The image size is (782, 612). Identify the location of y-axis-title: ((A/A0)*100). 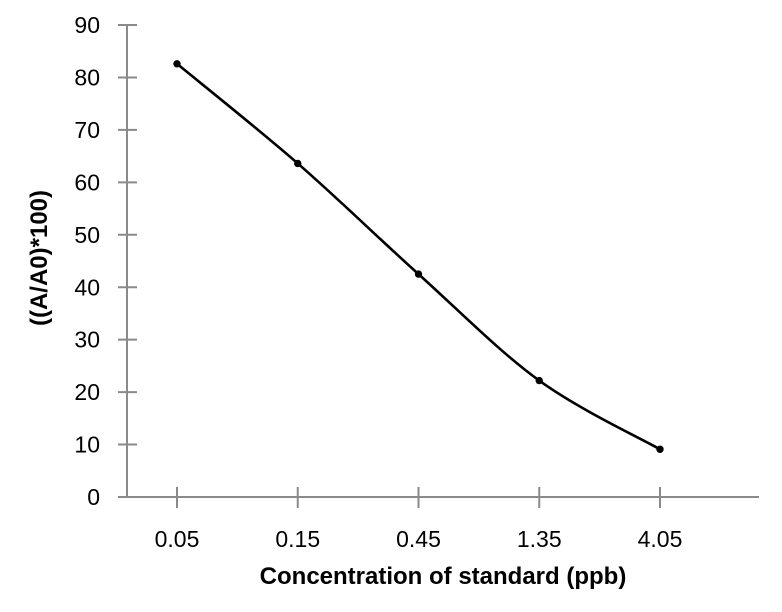
(39, 258).